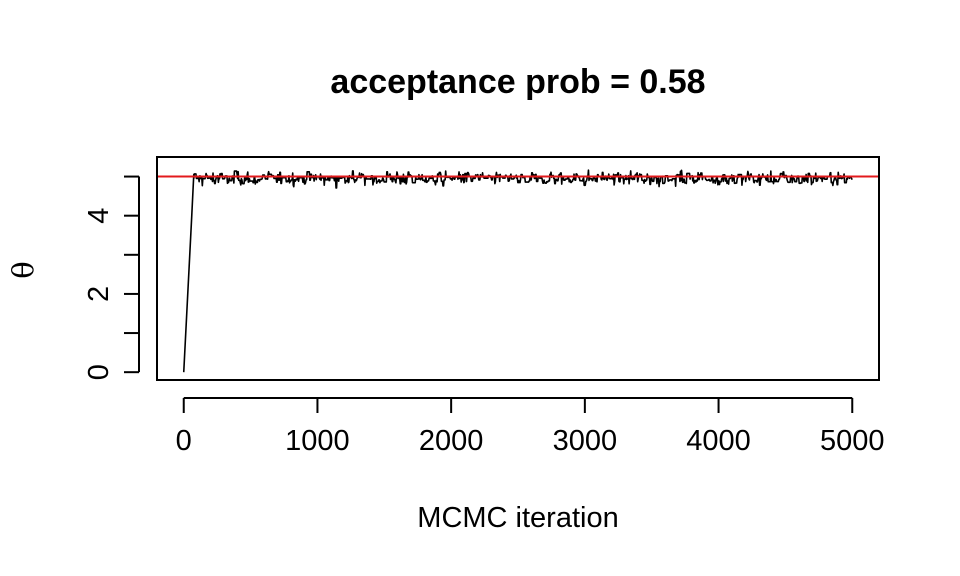 This screenshot has width=960, height=576. What do you see at coordinates (99, 216) in the screenshot?
I see `y-tick-label: 4` at bounding box center [99, 216].